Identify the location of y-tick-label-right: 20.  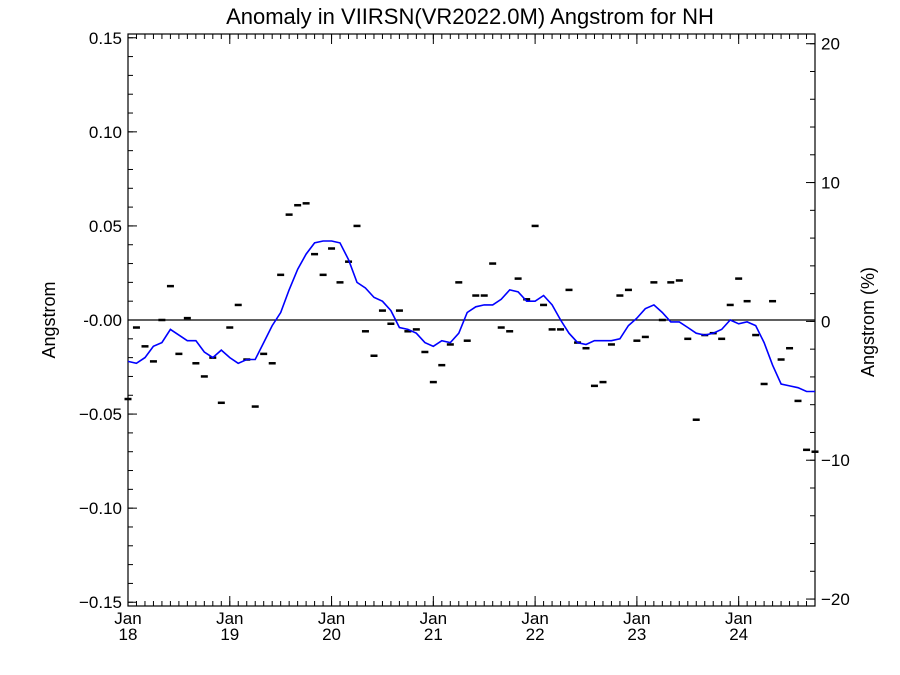
(830, 44).